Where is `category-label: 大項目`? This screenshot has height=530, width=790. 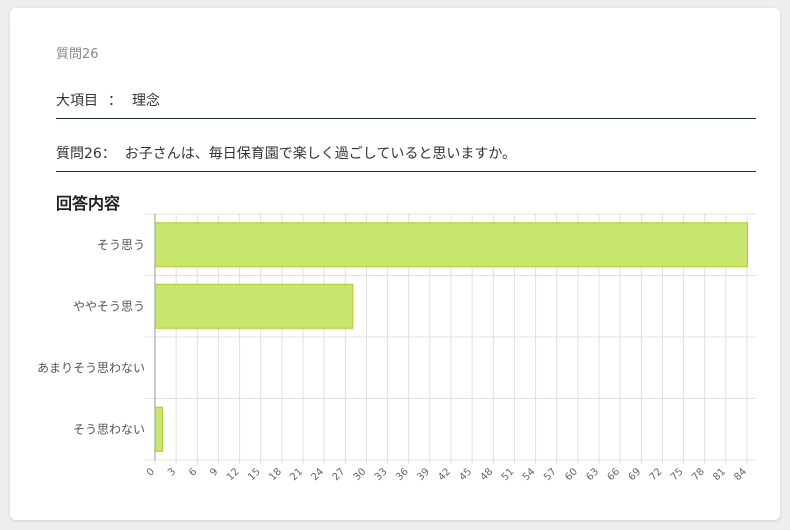 category-label: 大項目 is located at coordinates (77, 101).